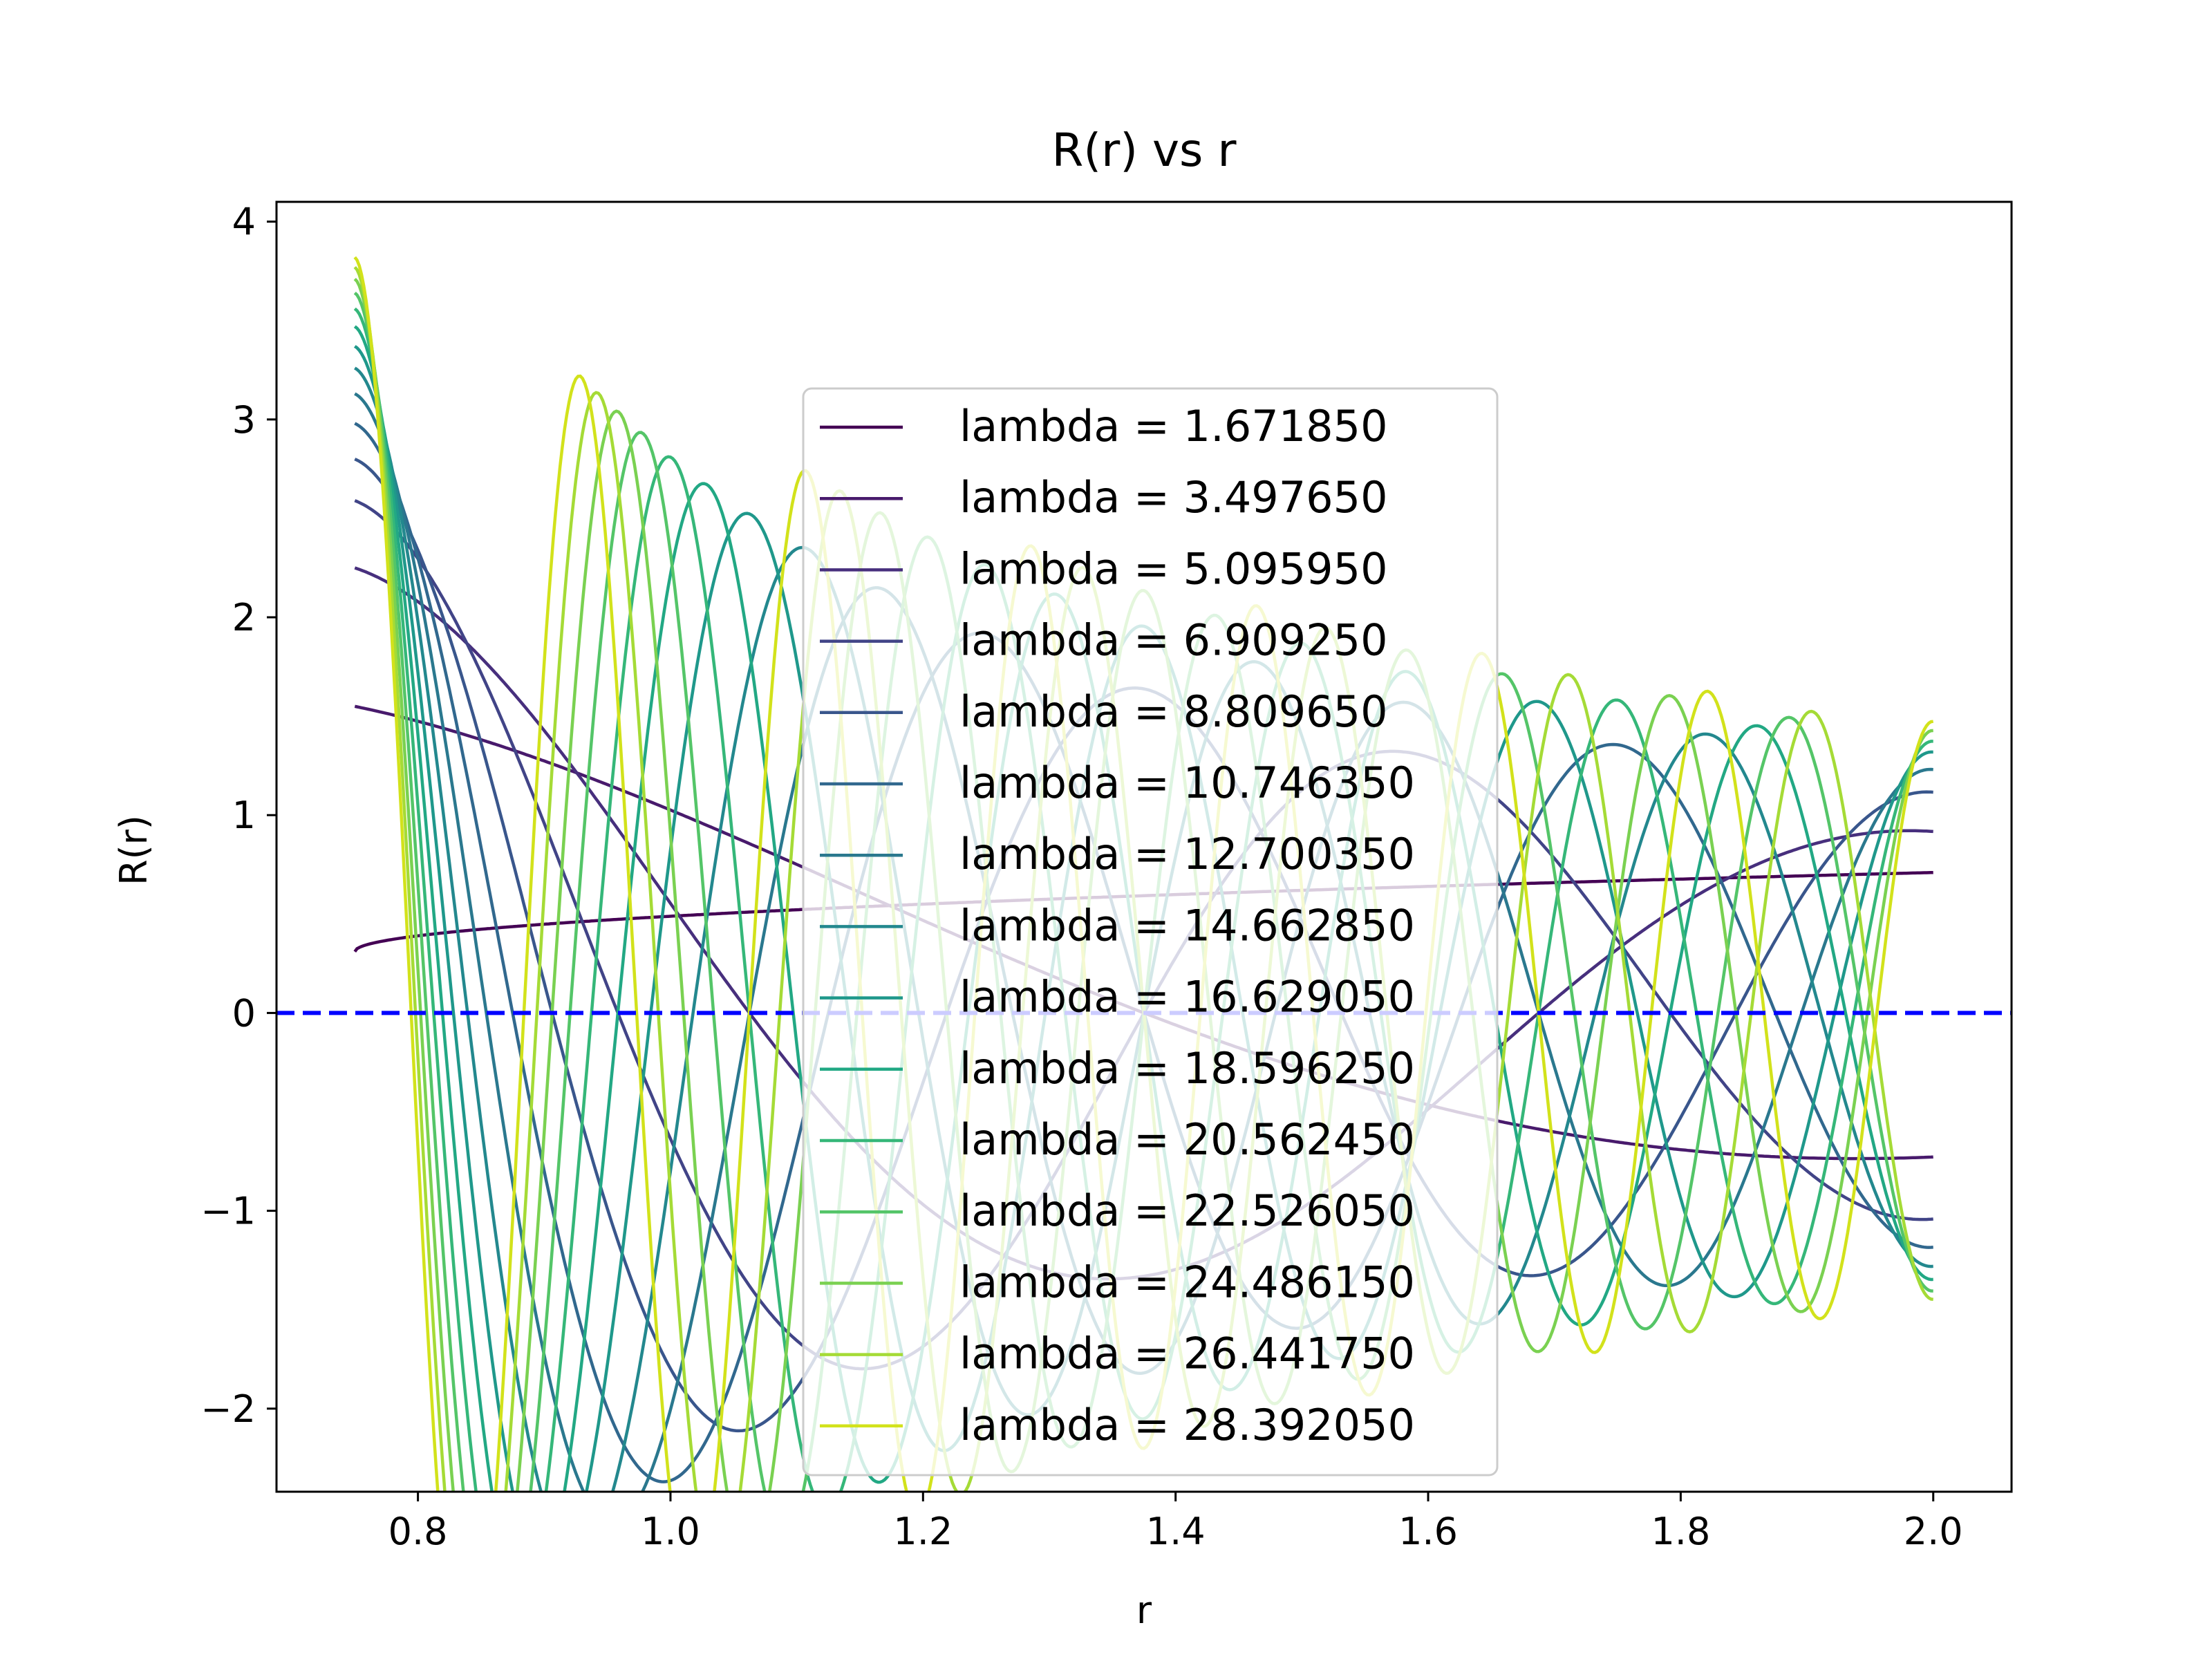 The height and width of the screenshot is (1659, 2212). What do you see at coordinates (418, 1531) in the screenshot?
I see `x-tick-label: 0.8` at bounding box center [418, 1531].